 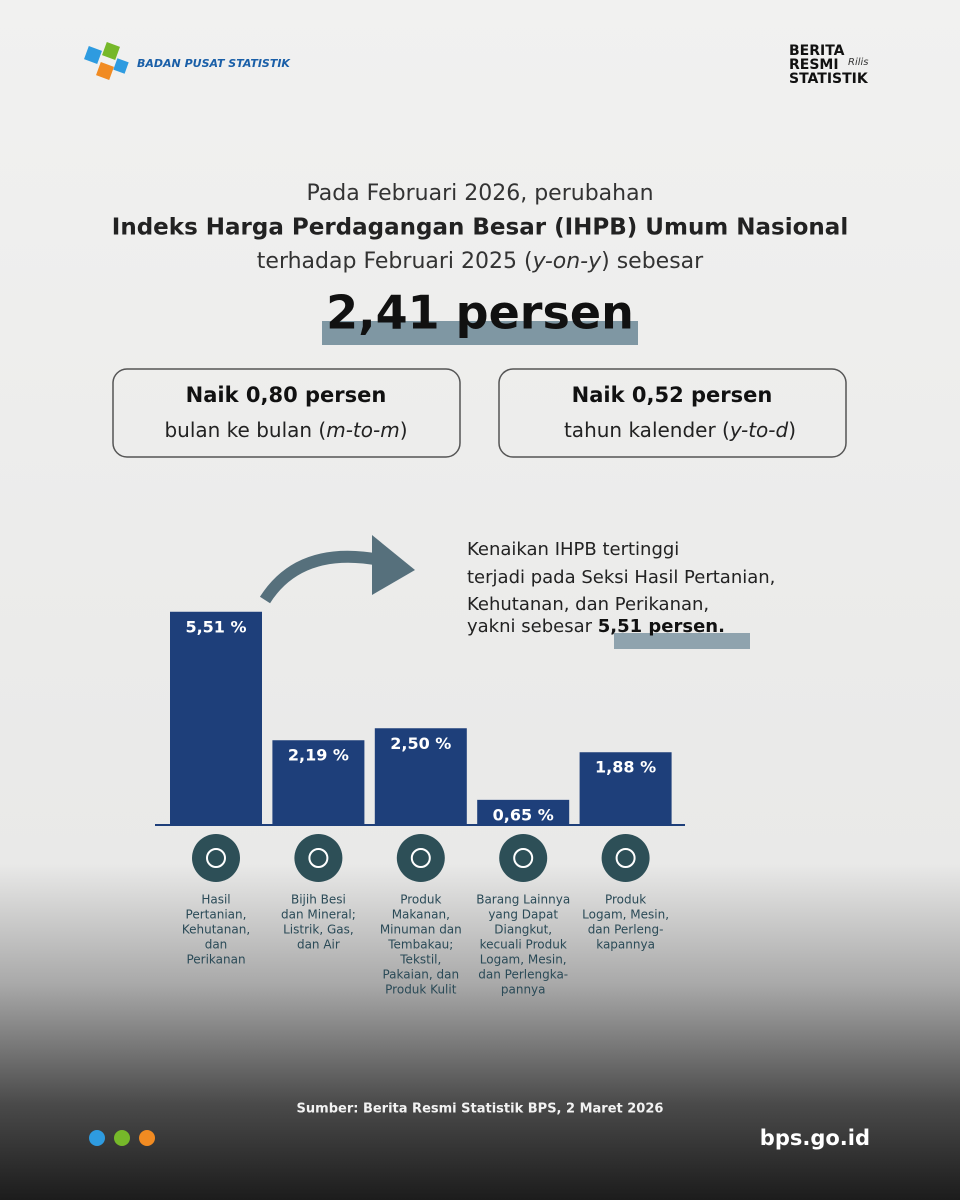 What do you see at coordinates (216, 930) in the screenshot?
I see `category-label: Kehutanan,` at bounding box center [216, 930].